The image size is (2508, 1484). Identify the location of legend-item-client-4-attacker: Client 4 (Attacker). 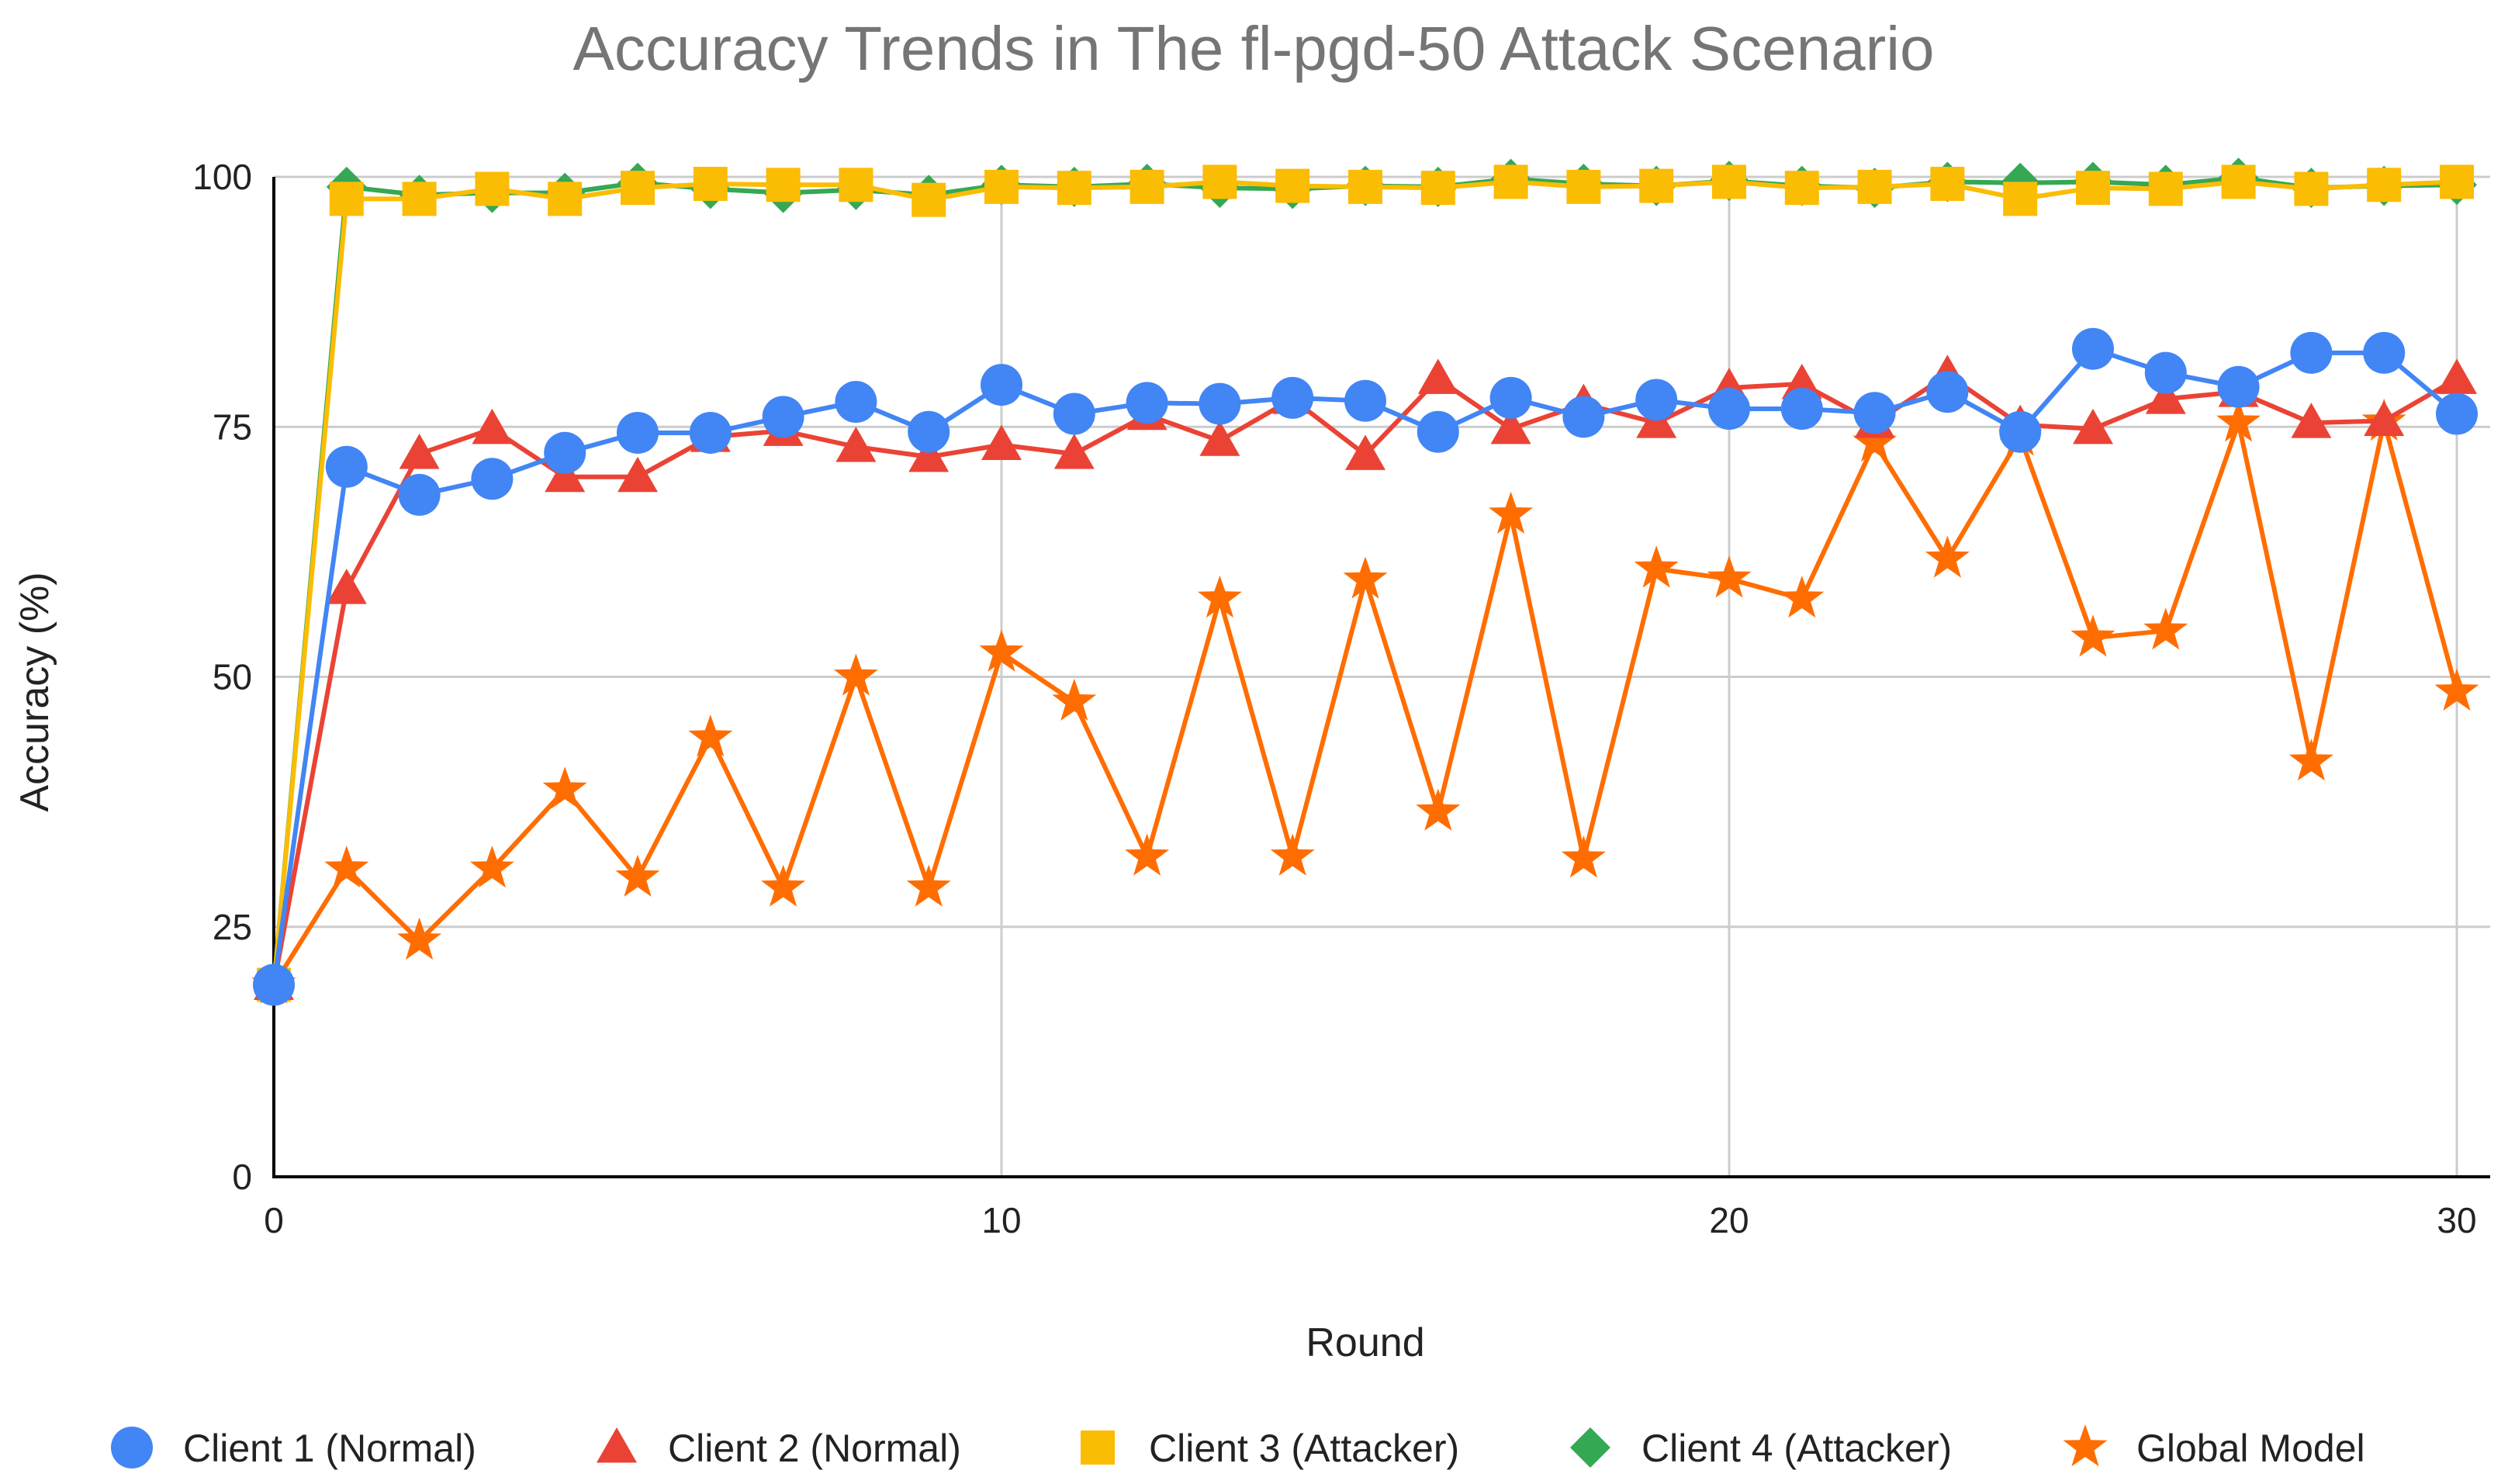
(1761, 1448).